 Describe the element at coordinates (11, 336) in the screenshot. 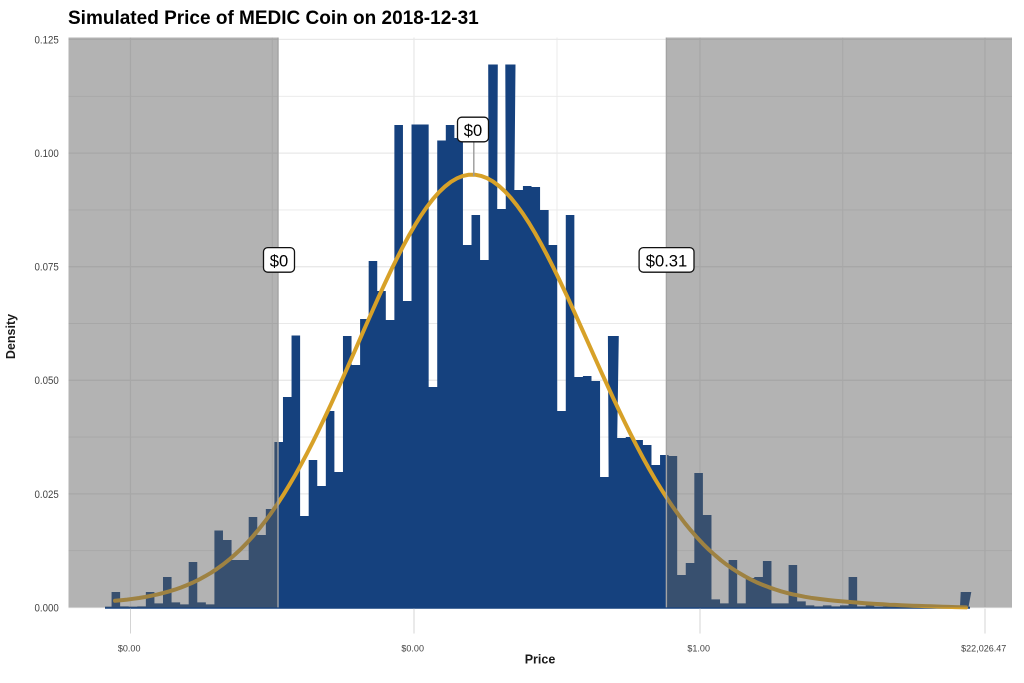

I see `svg-text: Density` at that location.